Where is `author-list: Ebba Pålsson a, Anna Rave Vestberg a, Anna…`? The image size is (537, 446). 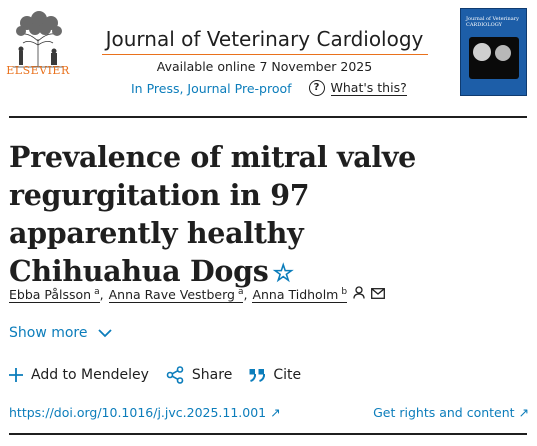 author-list: Ebba Pålsson a, Anna Rave Vestberg a, Anna… is located at coordinates (197, 294).